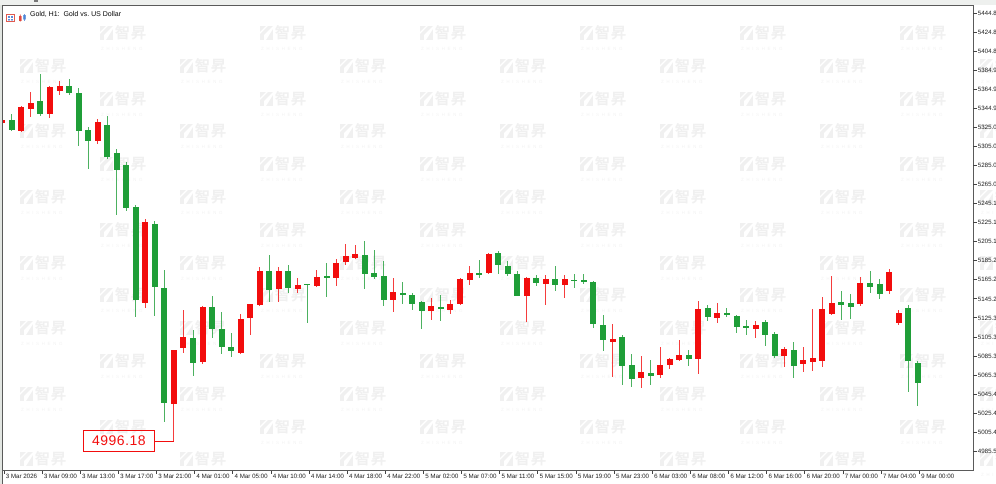  I want to click on window-top-mark, so click(36, 1).